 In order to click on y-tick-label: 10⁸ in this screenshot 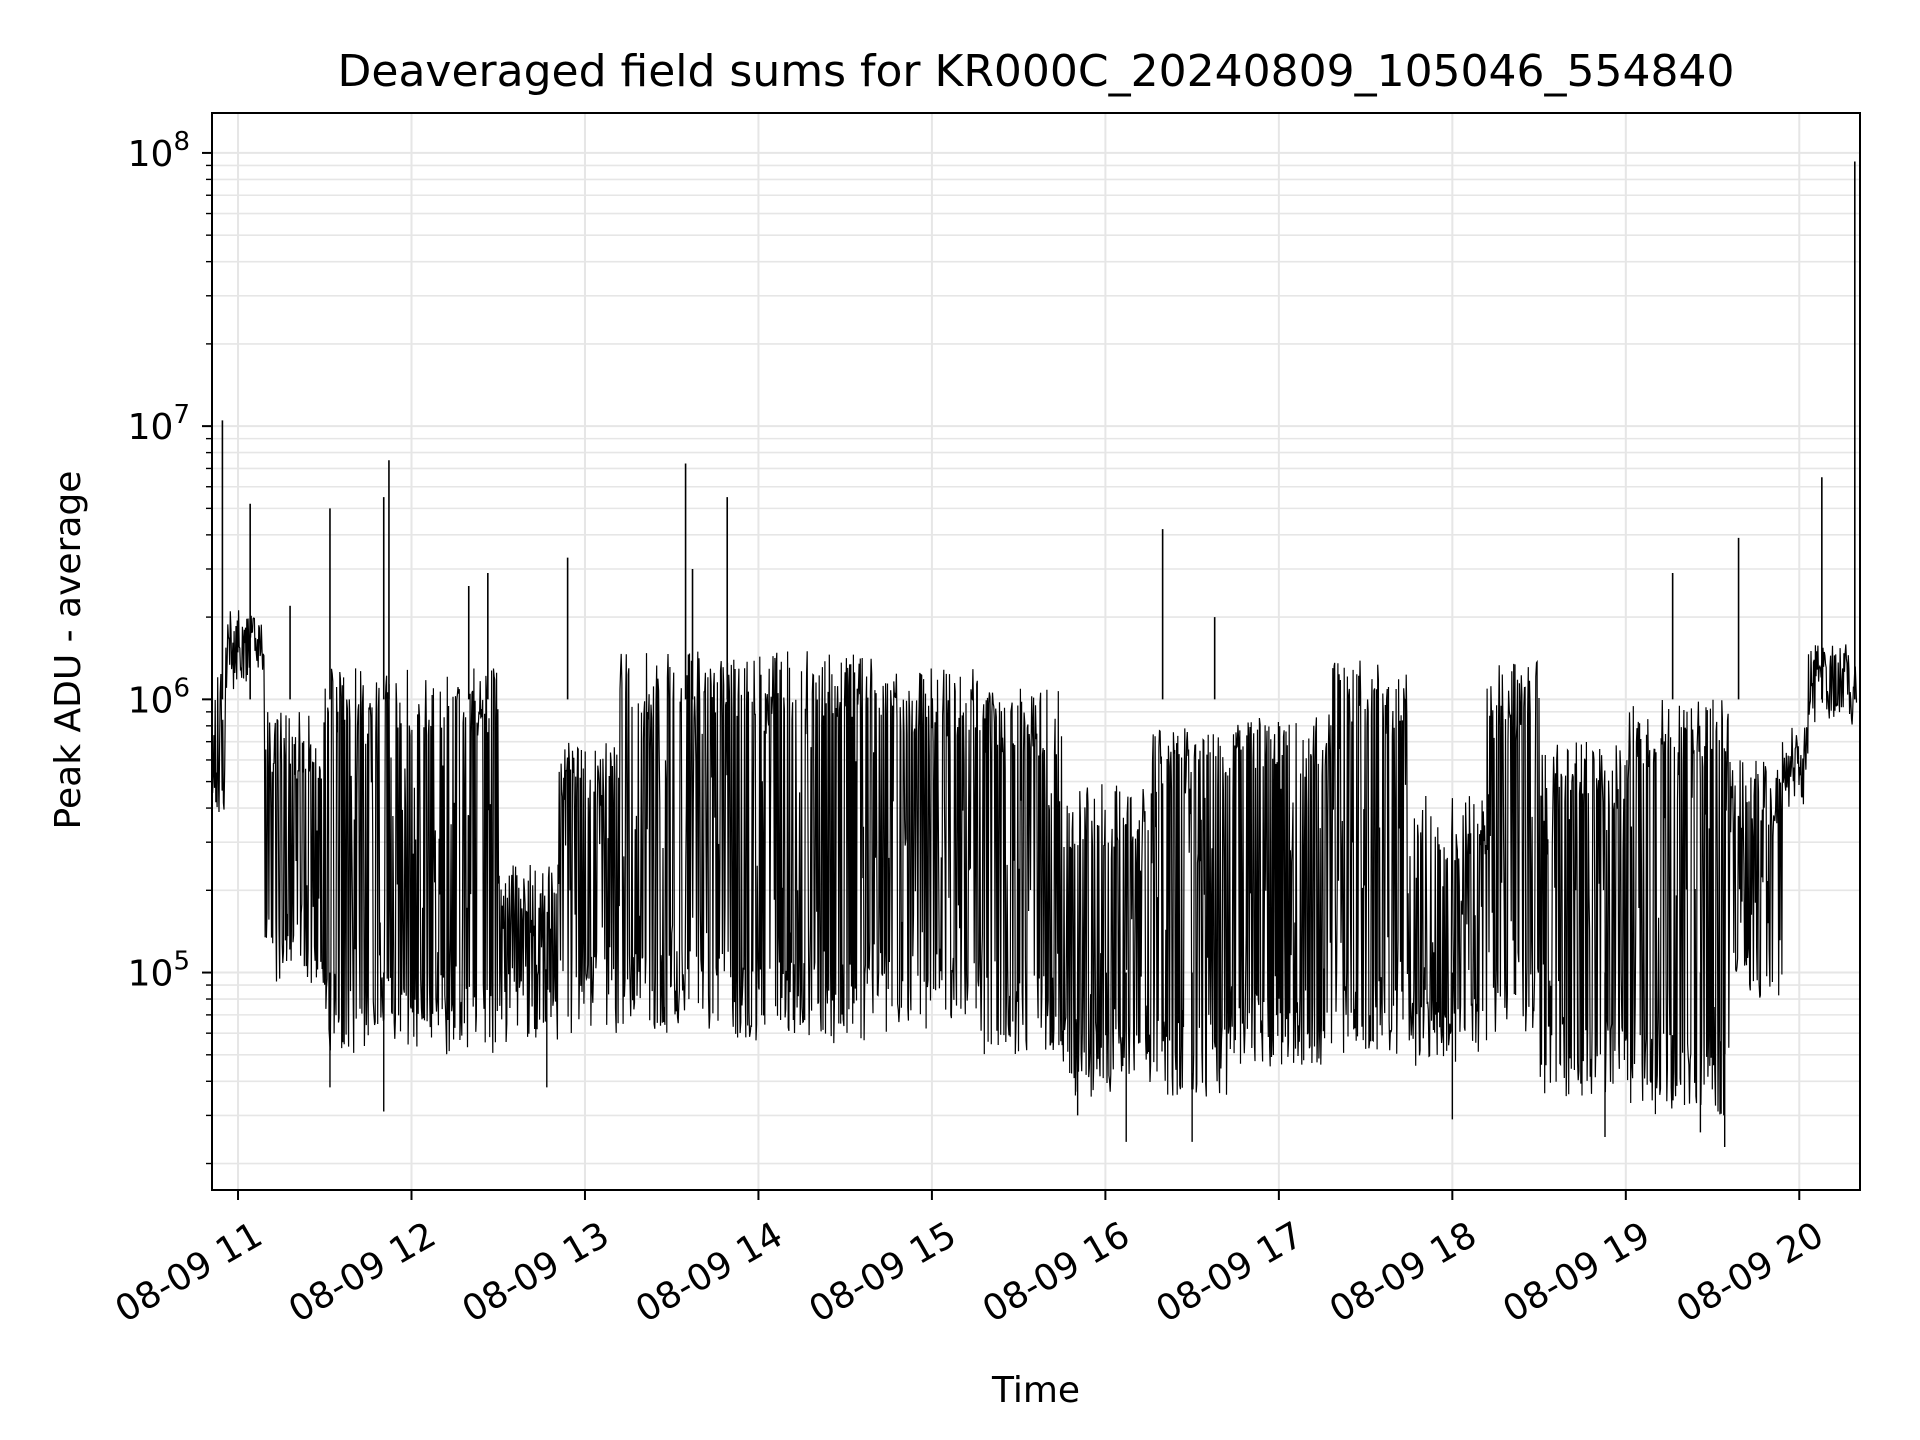, I will do `click(159, 151)`.